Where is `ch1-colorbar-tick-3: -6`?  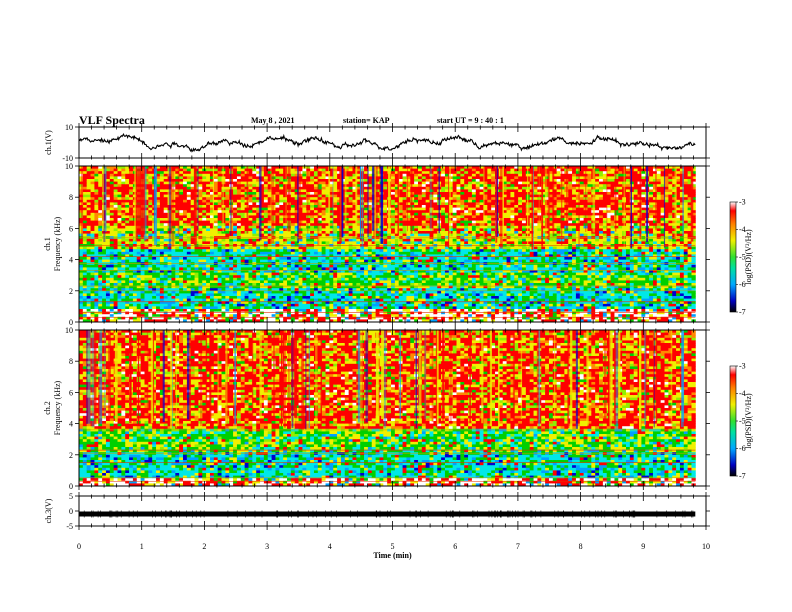
ch1-colorbar-tick-3: -6 is located at coordinates (742, 284).